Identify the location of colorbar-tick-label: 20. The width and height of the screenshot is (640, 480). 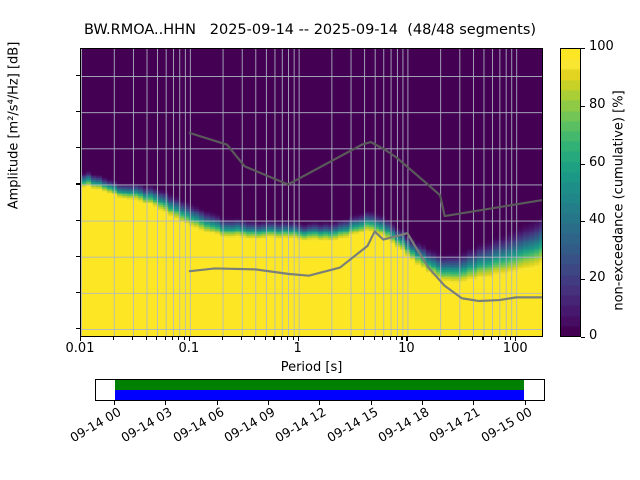
(597, 278).